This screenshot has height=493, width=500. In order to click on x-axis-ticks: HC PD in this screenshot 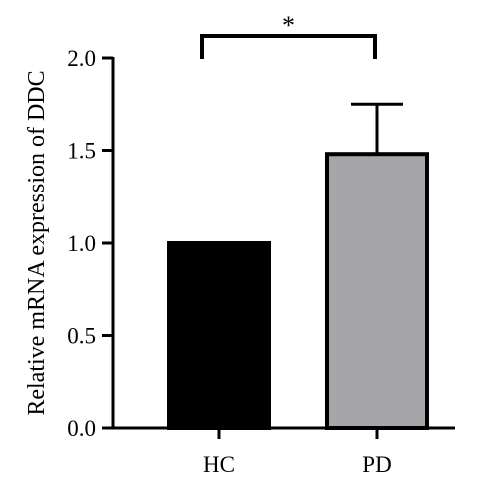, I will do `click(297, 452)`.